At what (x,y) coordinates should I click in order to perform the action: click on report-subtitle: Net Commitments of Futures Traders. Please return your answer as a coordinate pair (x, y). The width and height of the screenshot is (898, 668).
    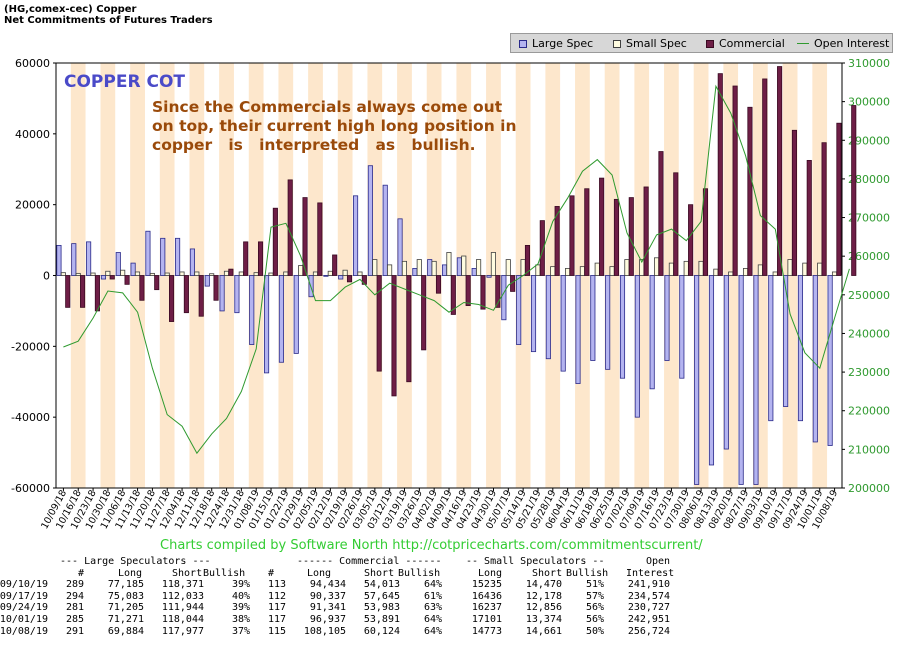
    Looking at the image, I should click on (108, 20).